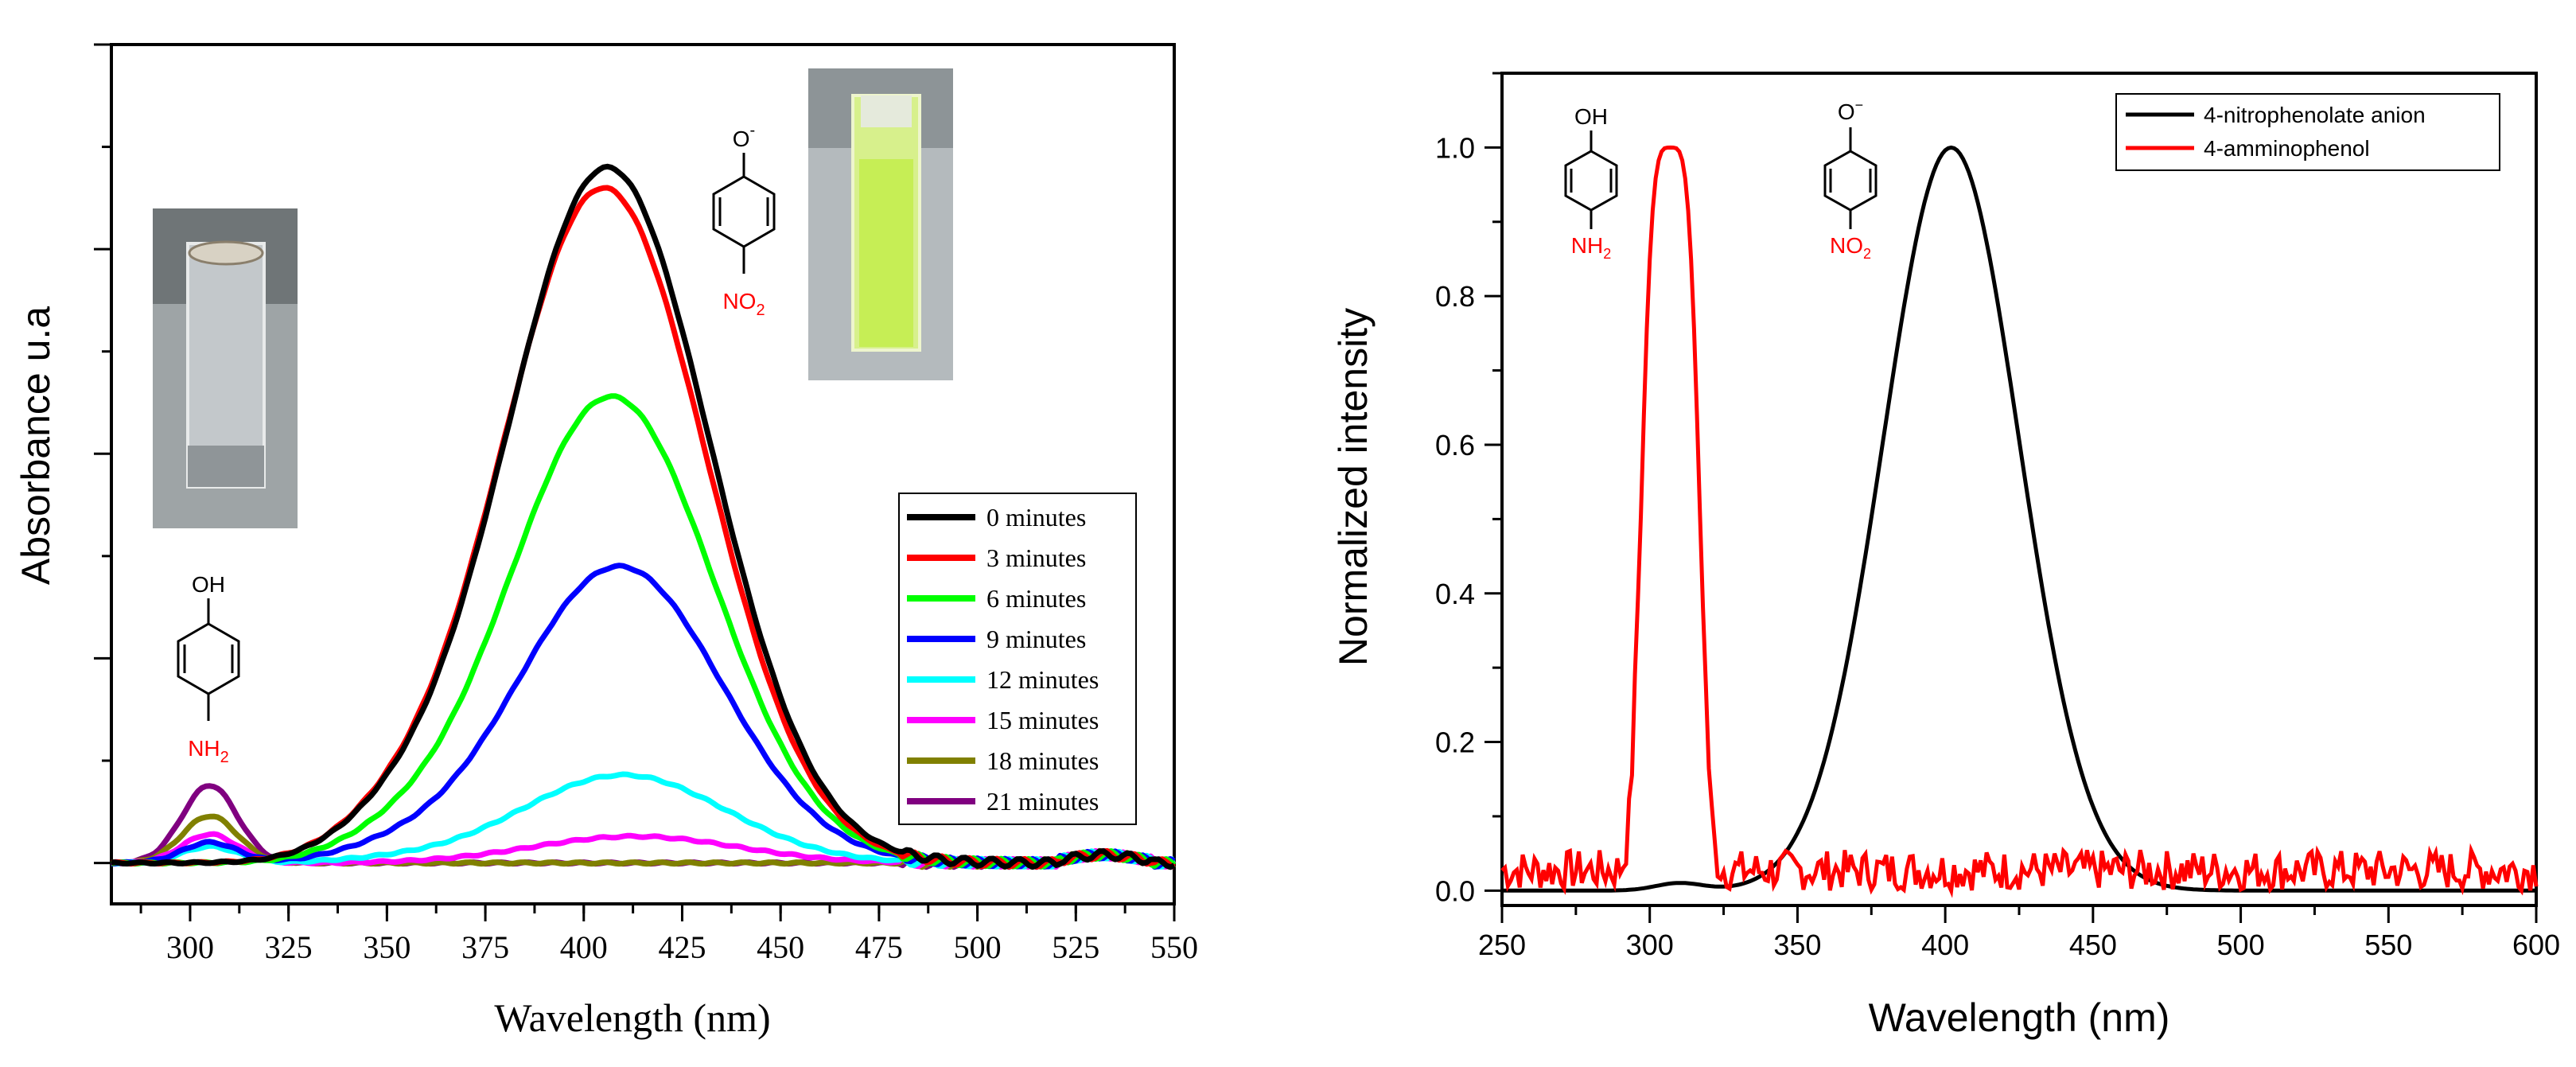  I want to click on right-x-tick-label: 550, so click(2388, 945).